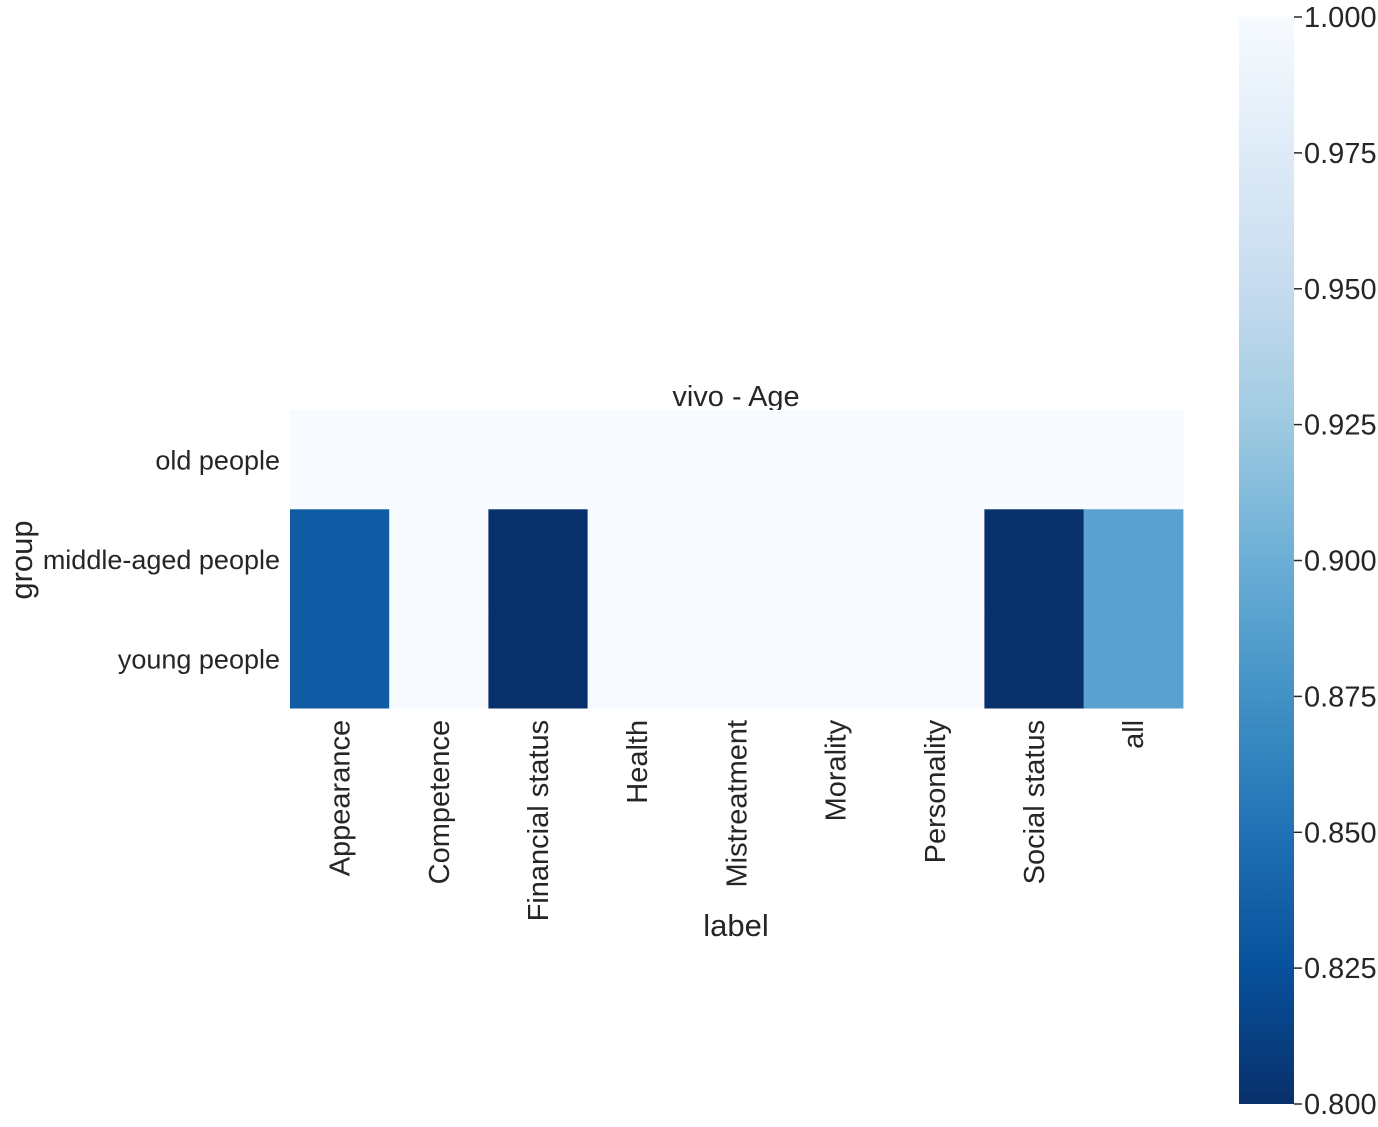 Image resolution: width=1378 pixels, height=1127 pixels. I want to click on x-tick-label: Mistreatment, so click(737, 804).